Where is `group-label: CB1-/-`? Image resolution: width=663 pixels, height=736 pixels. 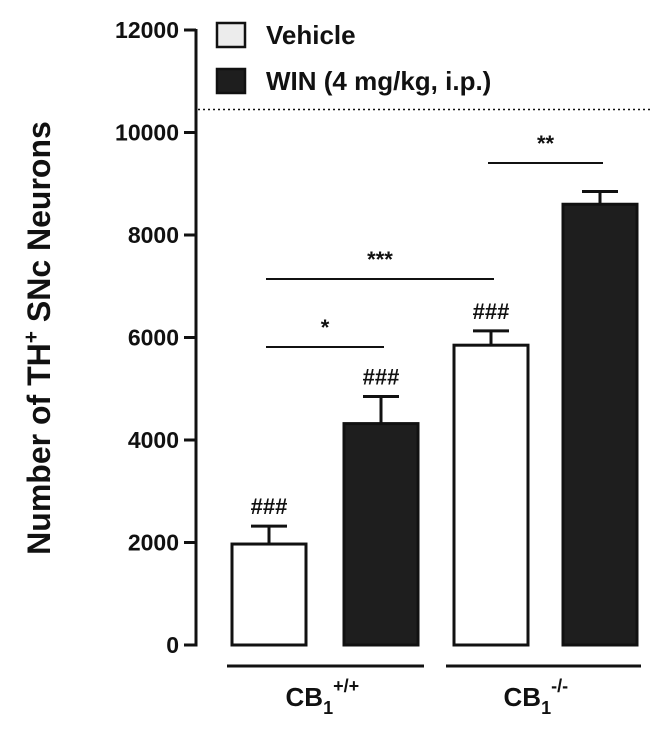 group-label: CB1-/- is located at coordinates (536, 697).